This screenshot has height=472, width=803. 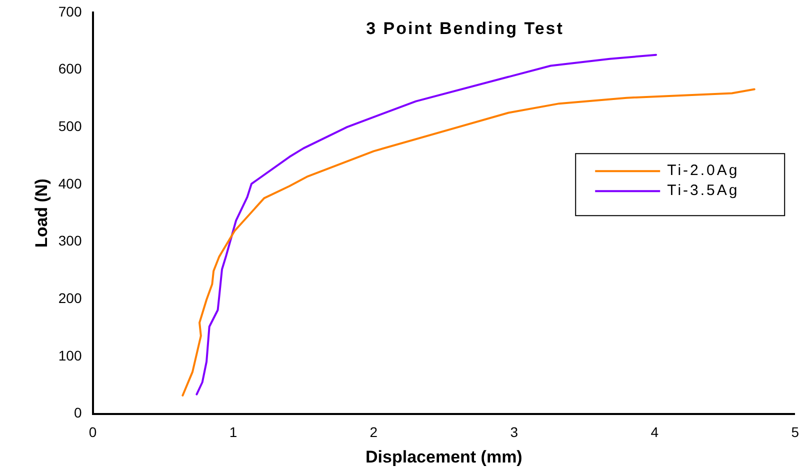 What do you see at coordinates (444, 456) in the screenshot?
I see `x-axis-title: Displacement (mm)` at bounding box center [444, 456].